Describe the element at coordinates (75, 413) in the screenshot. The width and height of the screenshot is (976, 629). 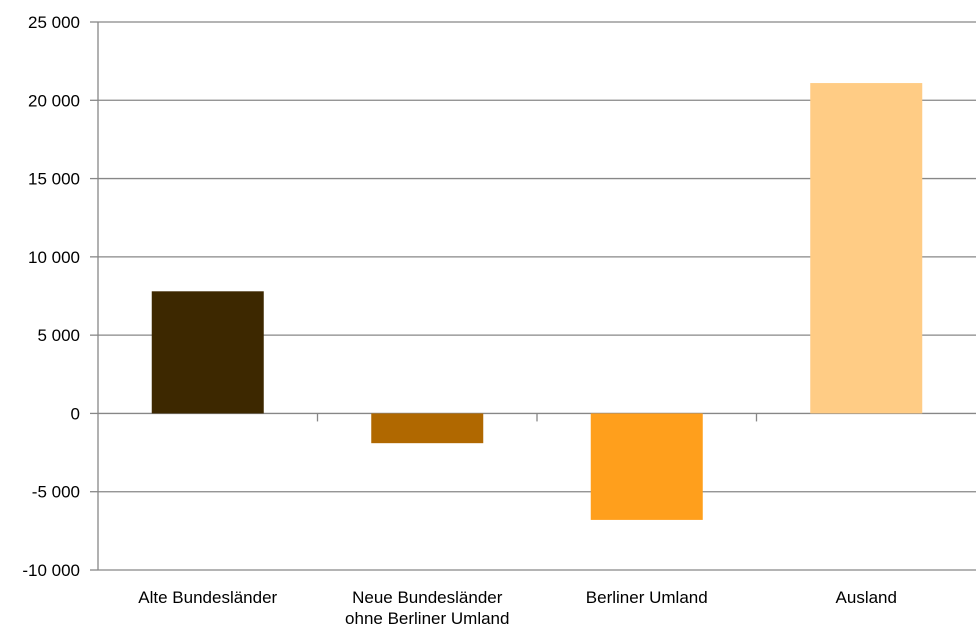
I see `y-tick-label: 0` at that location.